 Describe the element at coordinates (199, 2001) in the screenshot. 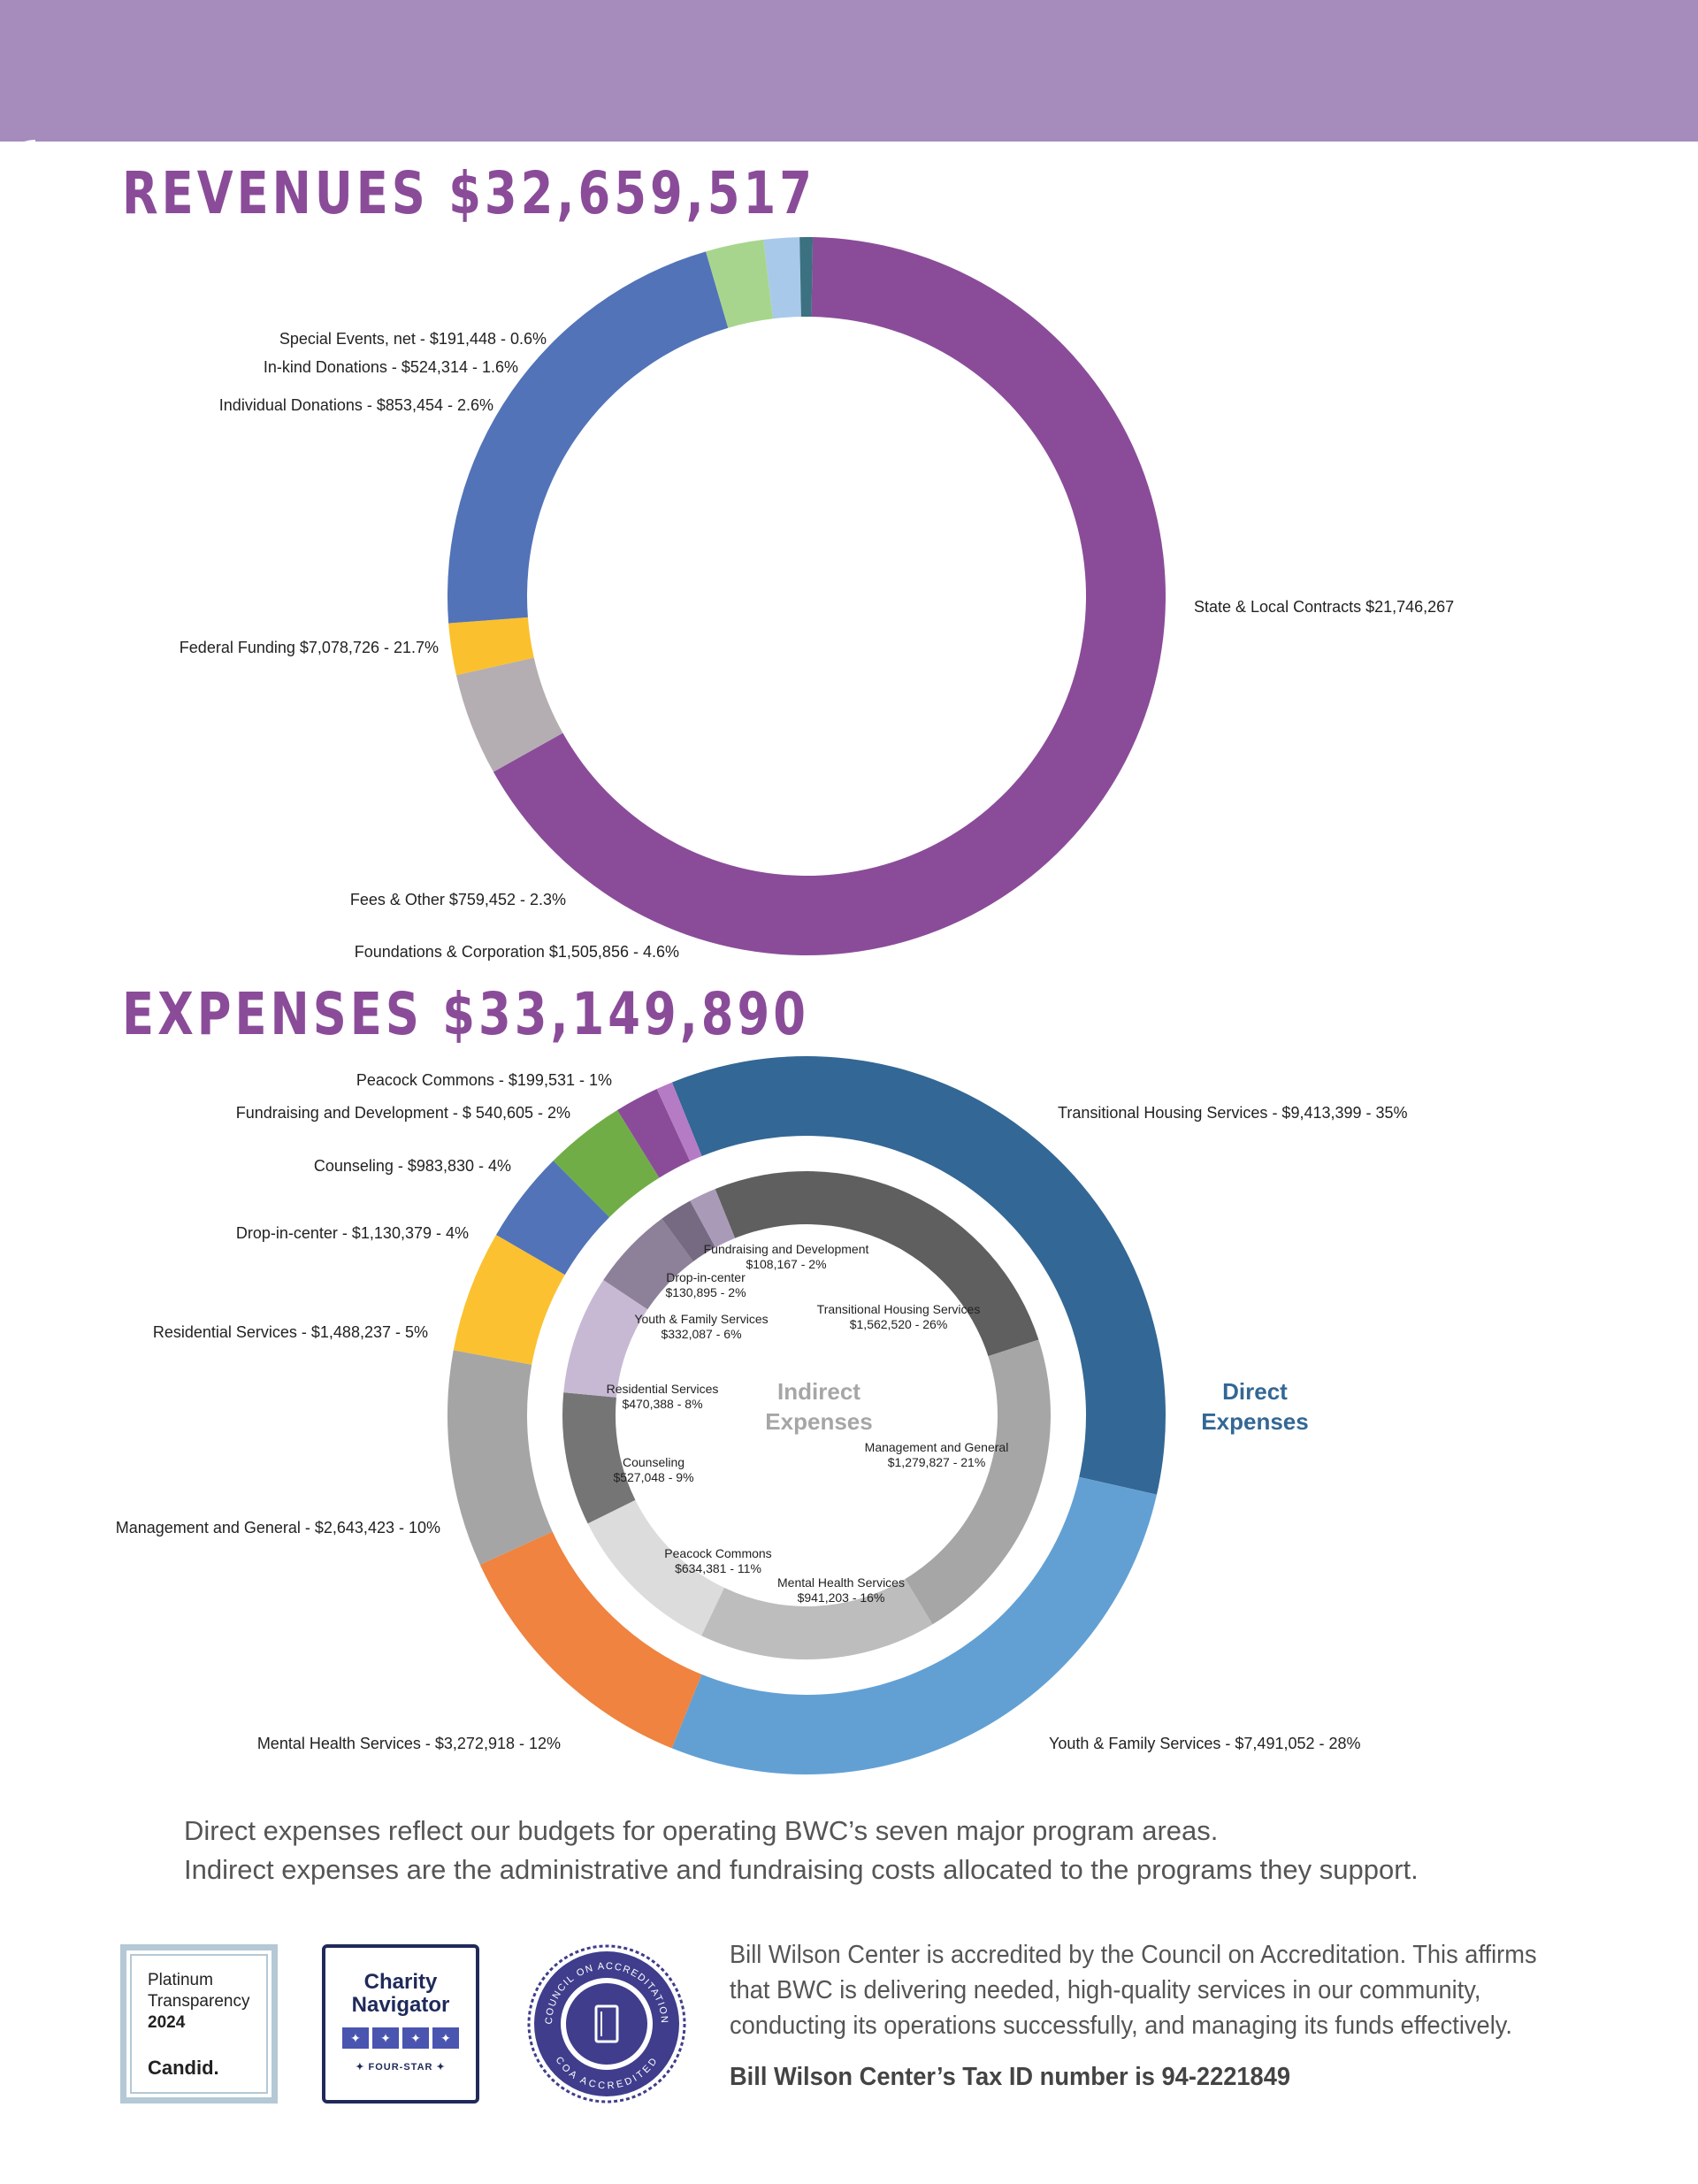

I see `candid-type: Transparency` at that location.